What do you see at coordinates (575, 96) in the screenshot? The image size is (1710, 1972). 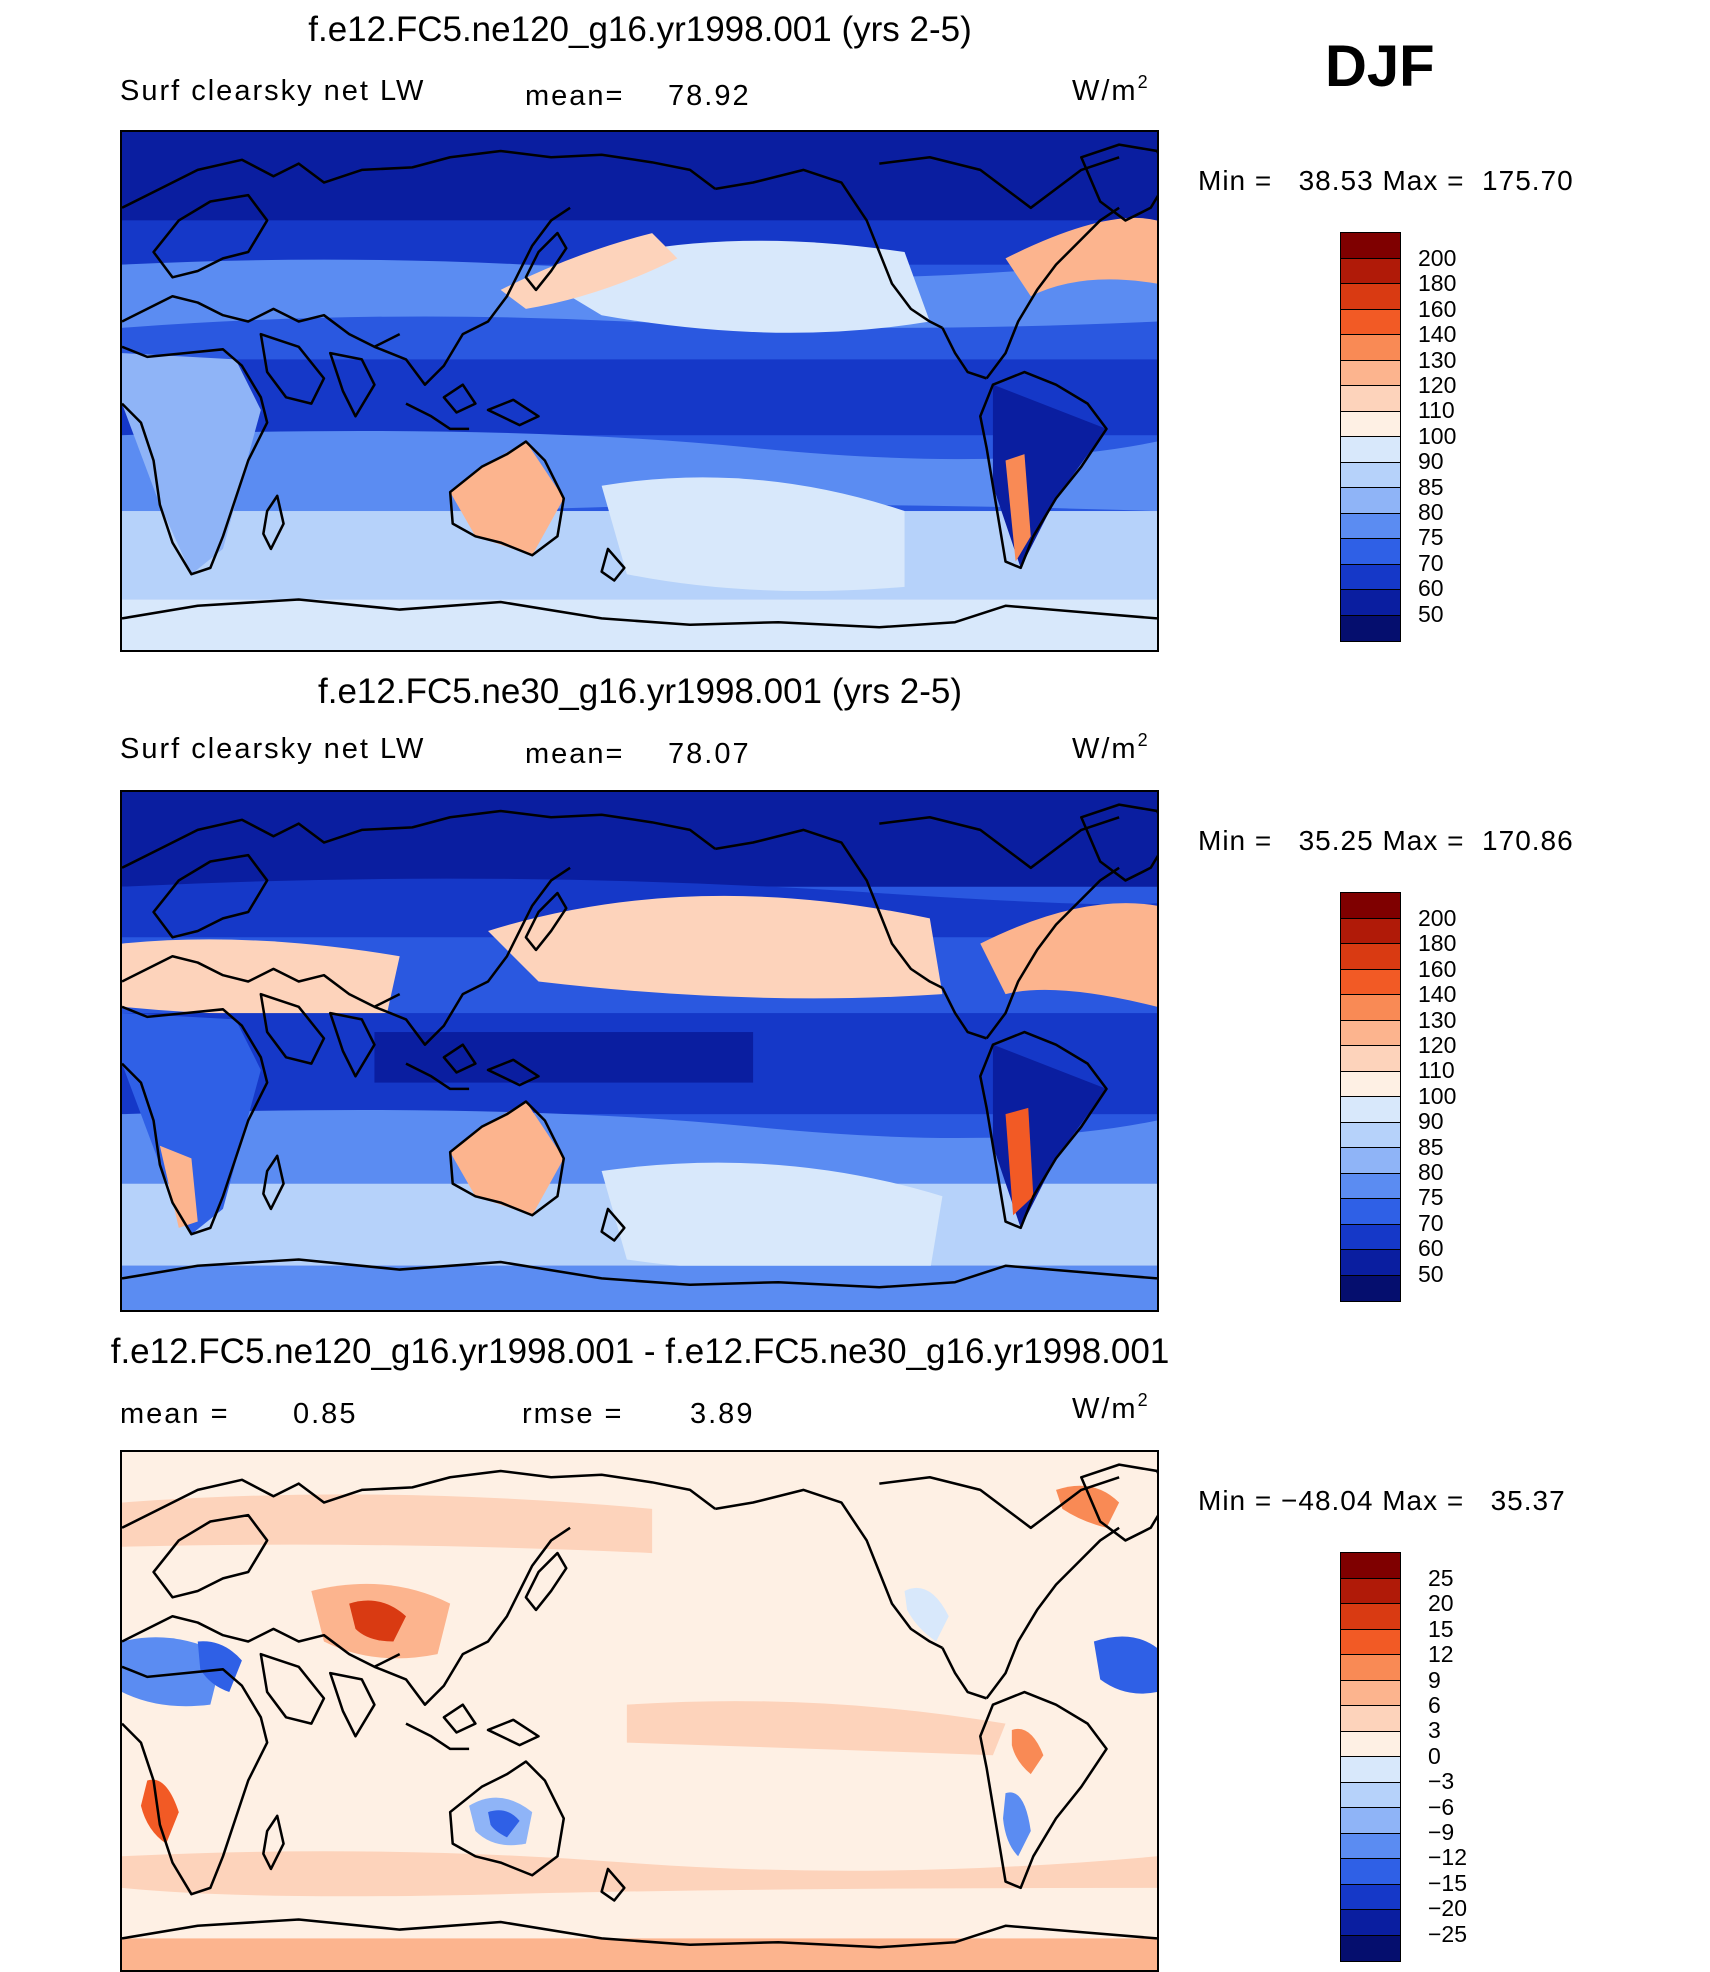 I see `panel1-mean-label: mean=` at bounding box center [575, 96].